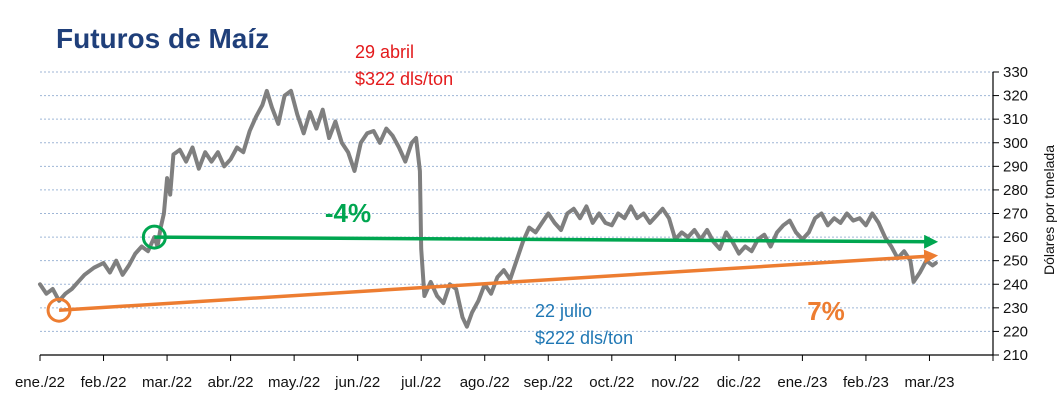 This screenshot has width=1064, height=402. I want to click on y-tick-label: 210, so click(1015, 355).